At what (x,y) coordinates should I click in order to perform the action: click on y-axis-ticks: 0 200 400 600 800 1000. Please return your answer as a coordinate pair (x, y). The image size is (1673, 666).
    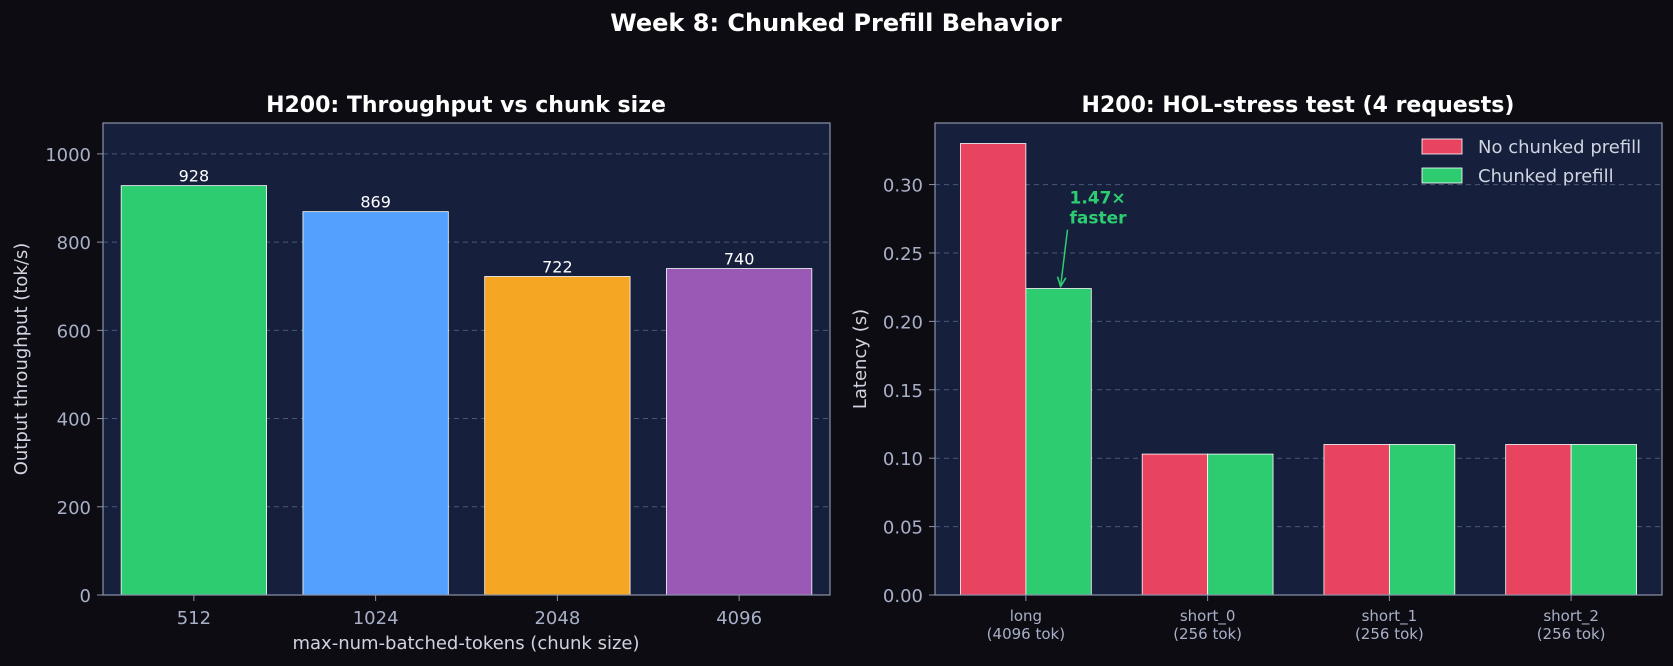
    Looking at the image, I should click on (74, 376).